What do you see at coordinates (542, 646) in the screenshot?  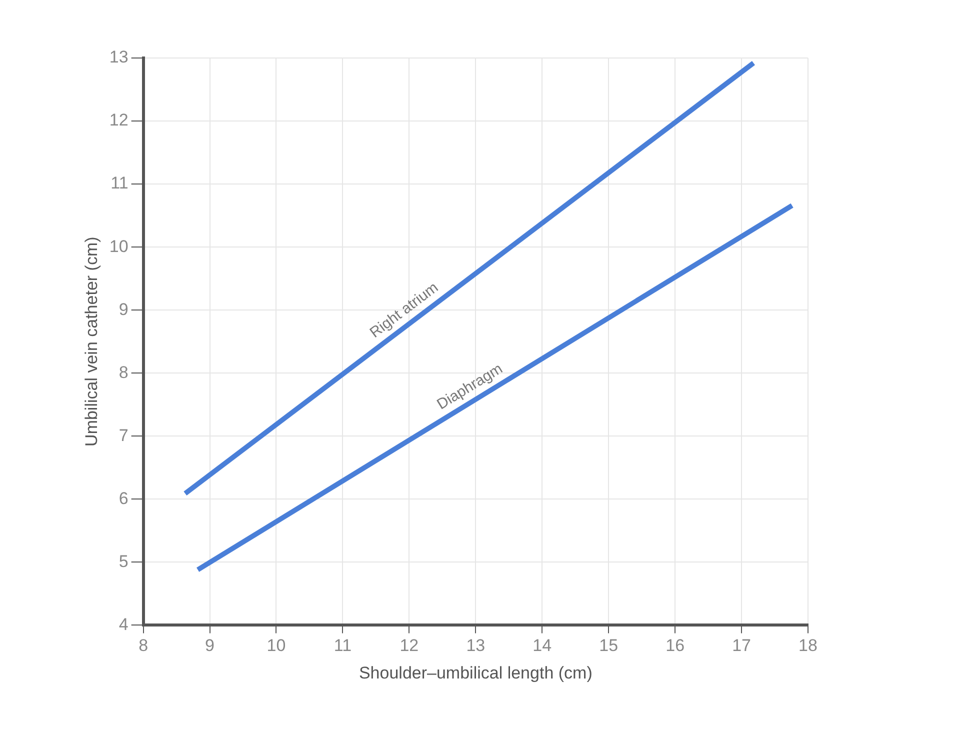 I see `x-tick-label: 14` at bounding box center [542, 646].